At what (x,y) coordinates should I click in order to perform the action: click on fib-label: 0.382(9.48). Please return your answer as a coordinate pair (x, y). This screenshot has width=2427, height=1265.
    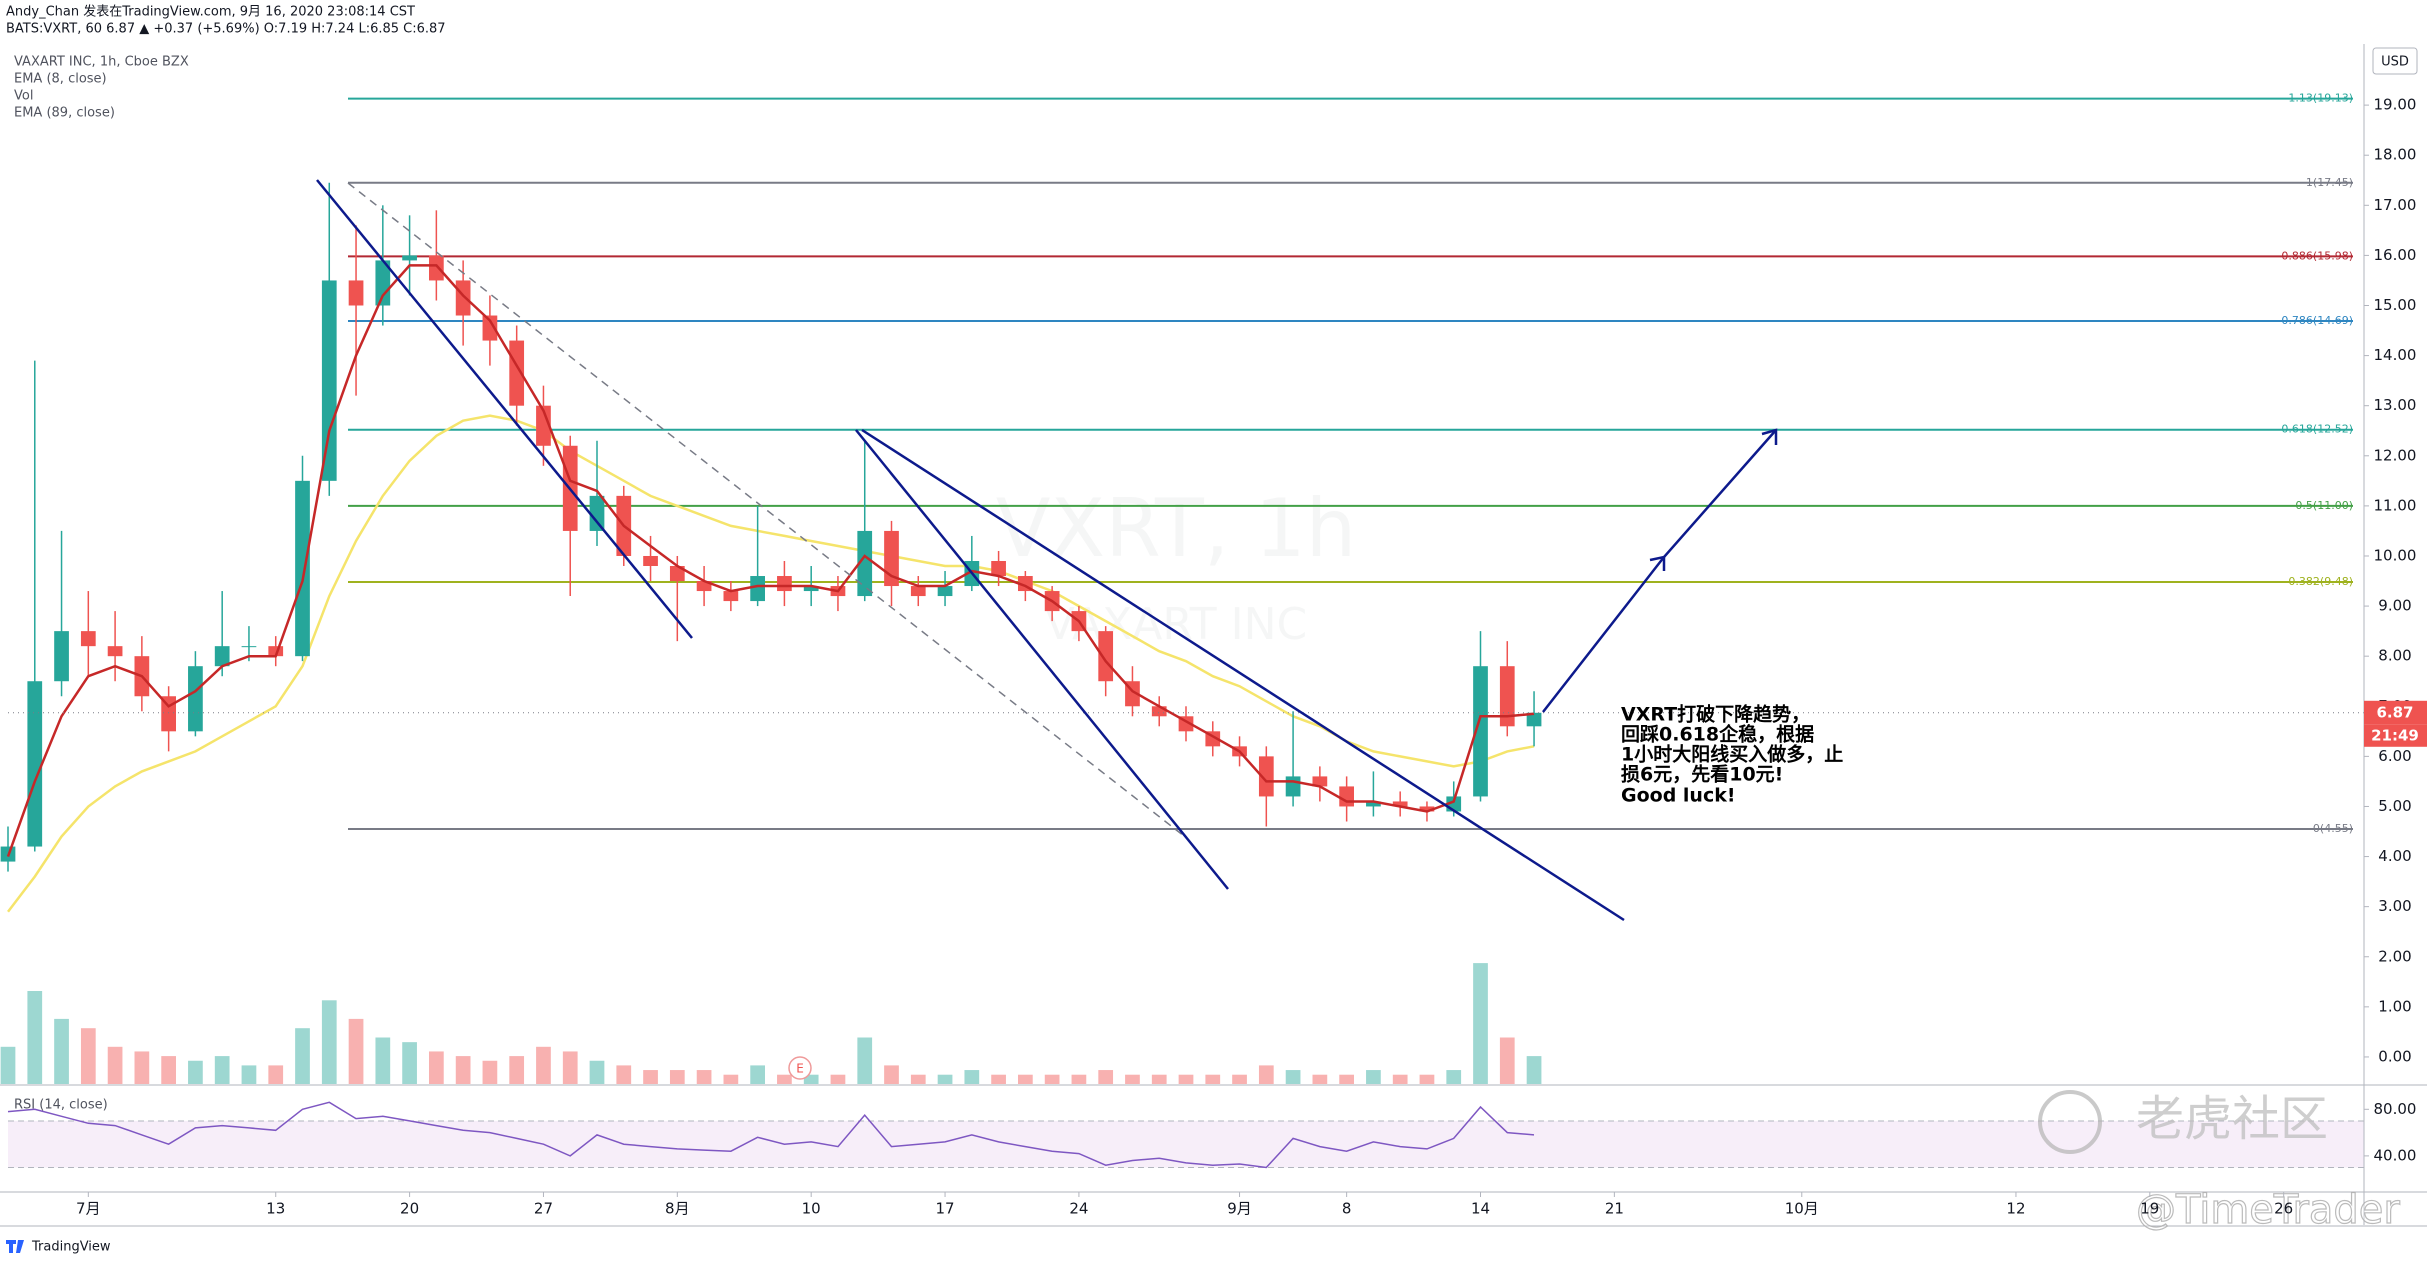
    Looking at the image, I should click on (2320, 581).